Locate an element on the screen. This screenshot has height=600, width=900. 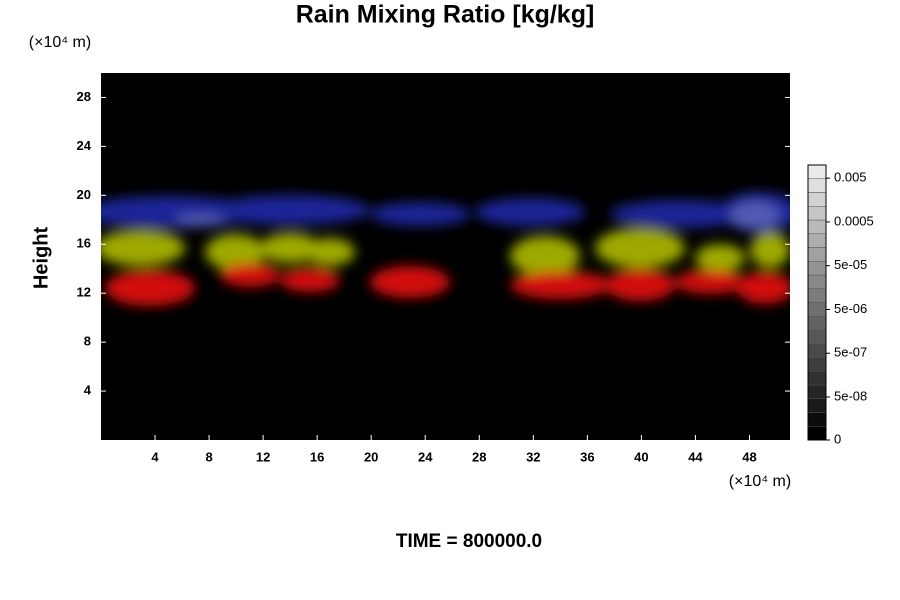
y-tick-label: 8 is located at coordinates (87, 341).